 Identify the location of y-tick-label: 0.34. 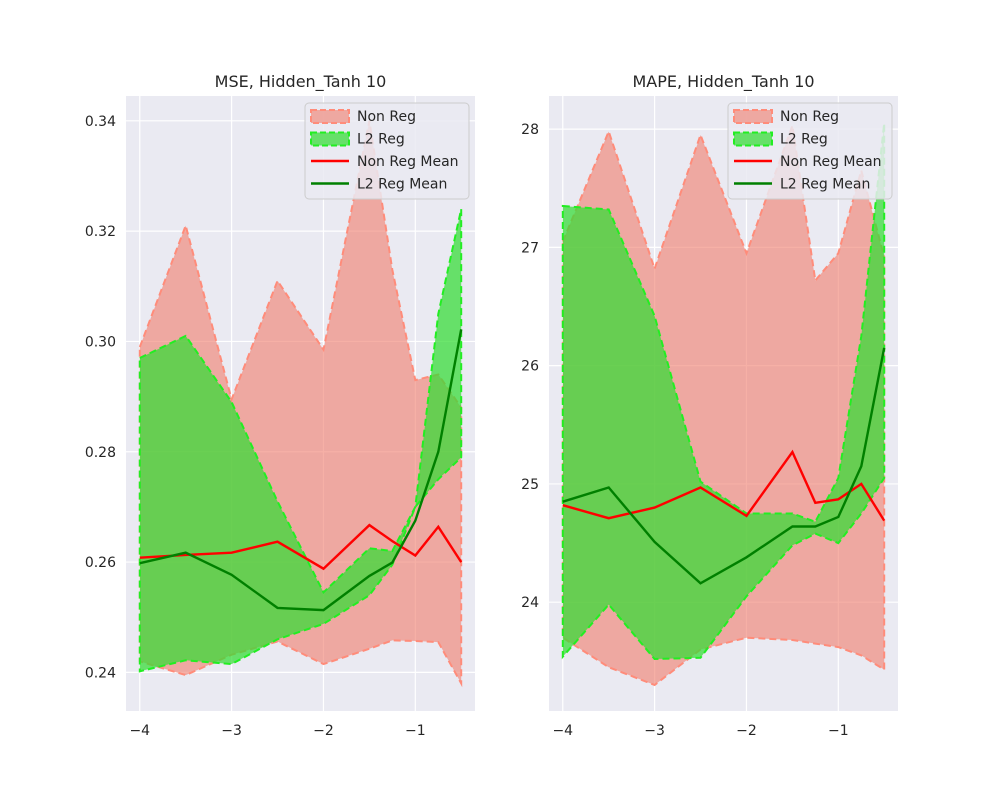
(100, 122).